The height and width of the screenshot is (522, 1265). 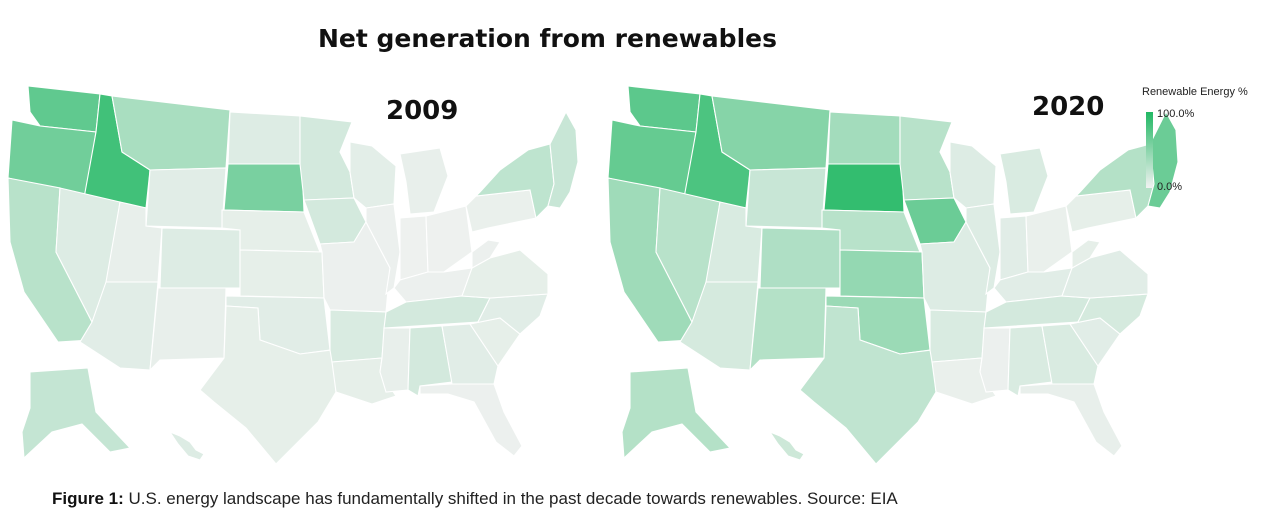 What do you see at coordinates (1149, 150) in the screenshot?
I see `legend-color-bar` at bounding box center [1149, 150].